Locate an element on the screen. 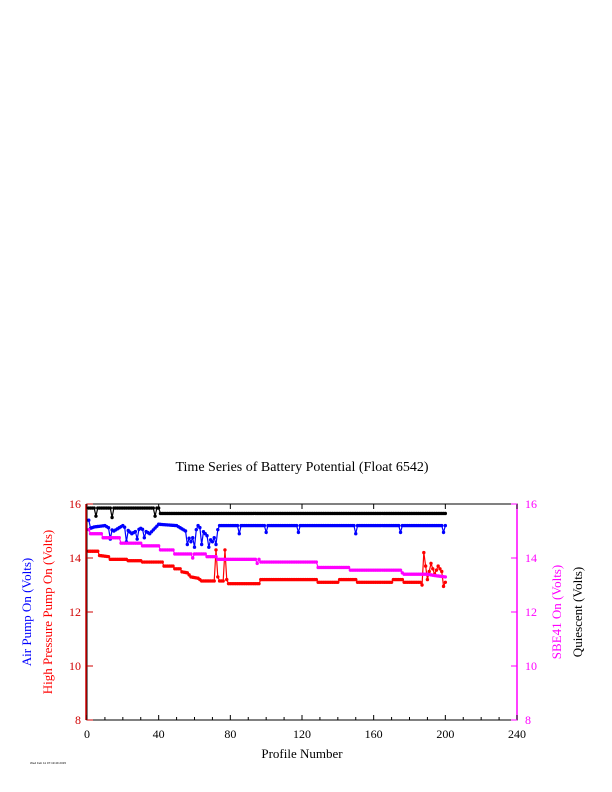  x-axis-label: Profile Number is located at coordinates (302, 753).